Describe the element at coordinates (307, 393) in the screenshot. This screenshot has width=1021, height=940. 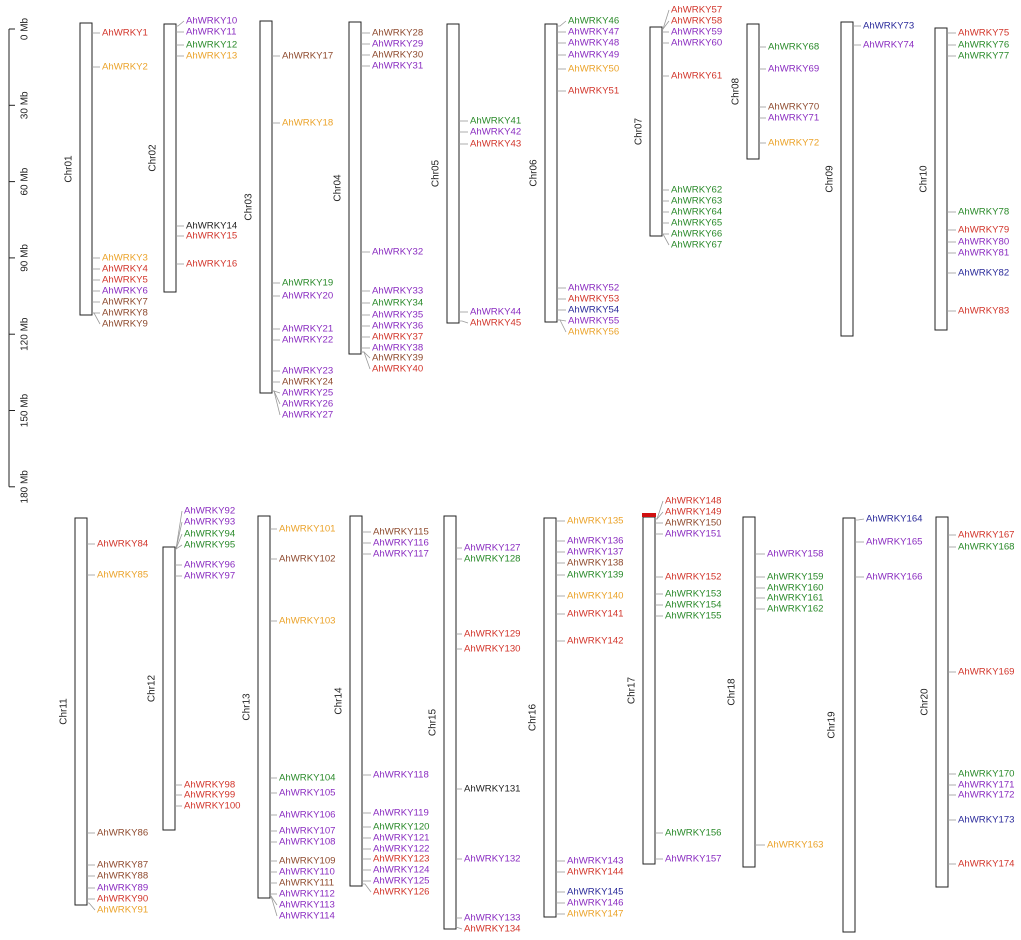
I see `gene-label: AhWRKY25` at that location.